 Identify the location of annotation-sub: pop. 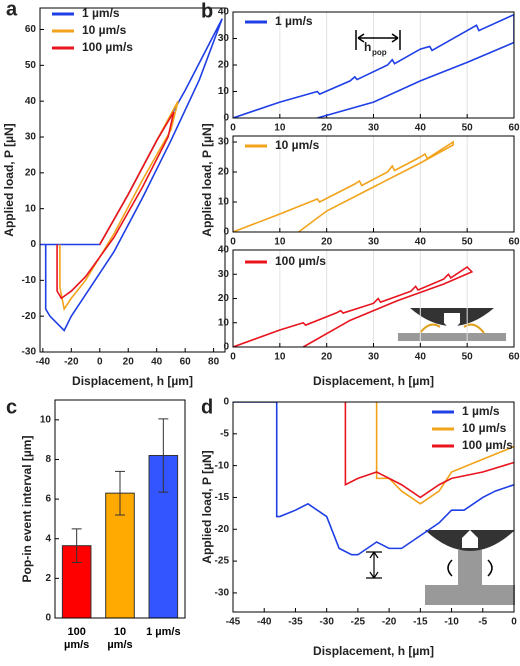
(379, 52).